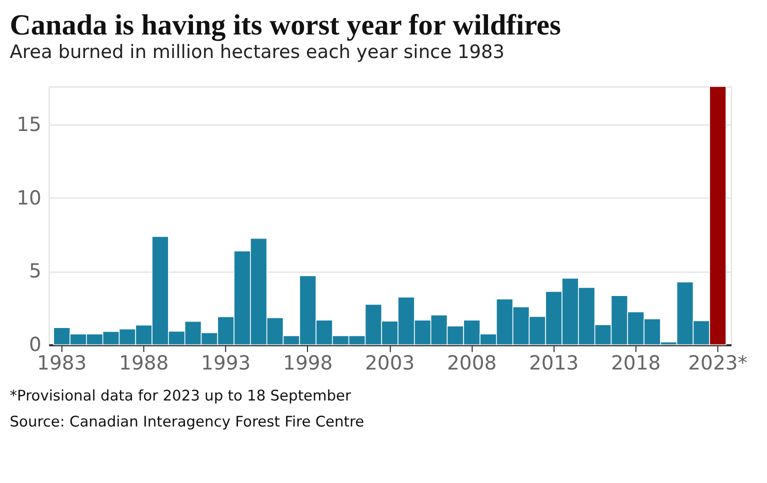 This screenshot has width=767, height=483. I want to click on x-tick-label: 2003, so click(390, 363).